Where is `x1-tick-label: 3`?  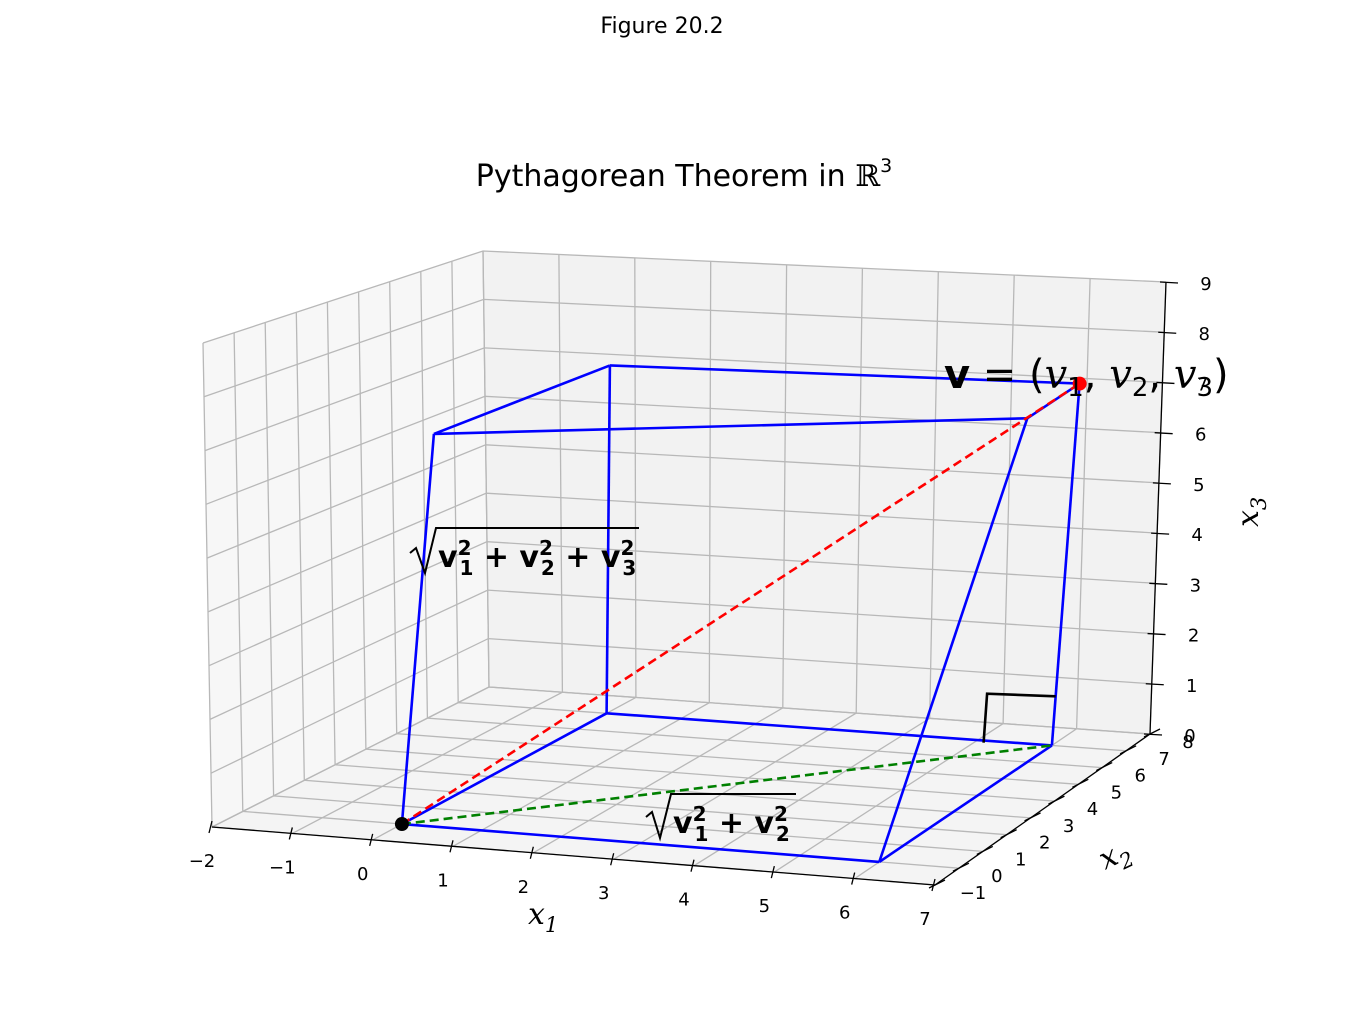 x1-tick-label: 3 is located at coordinates (603, 893).